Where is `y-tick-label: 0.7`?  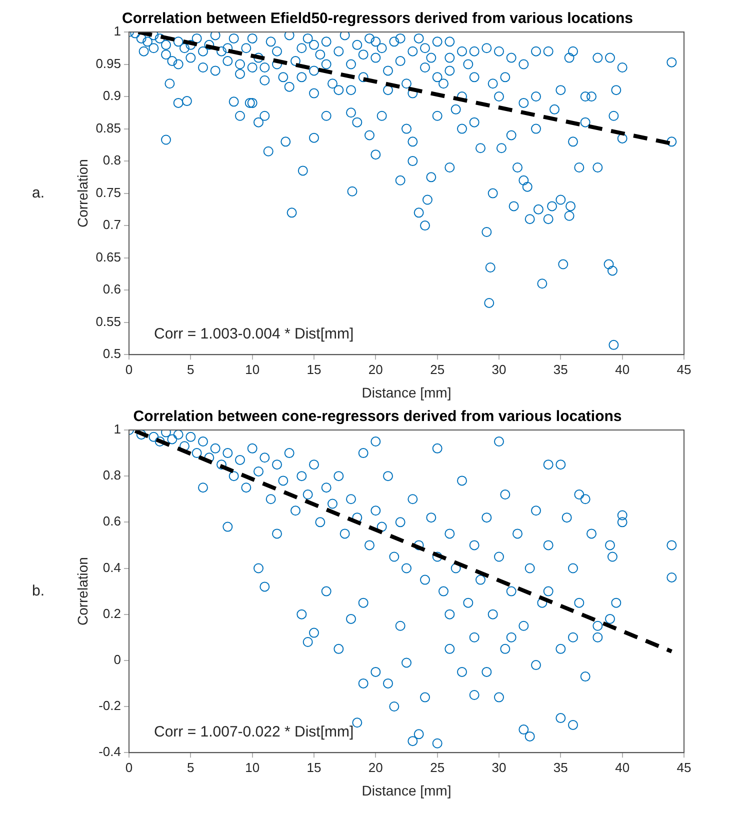 y-tick-label: 0.7 is located at coordinates (111, 224).